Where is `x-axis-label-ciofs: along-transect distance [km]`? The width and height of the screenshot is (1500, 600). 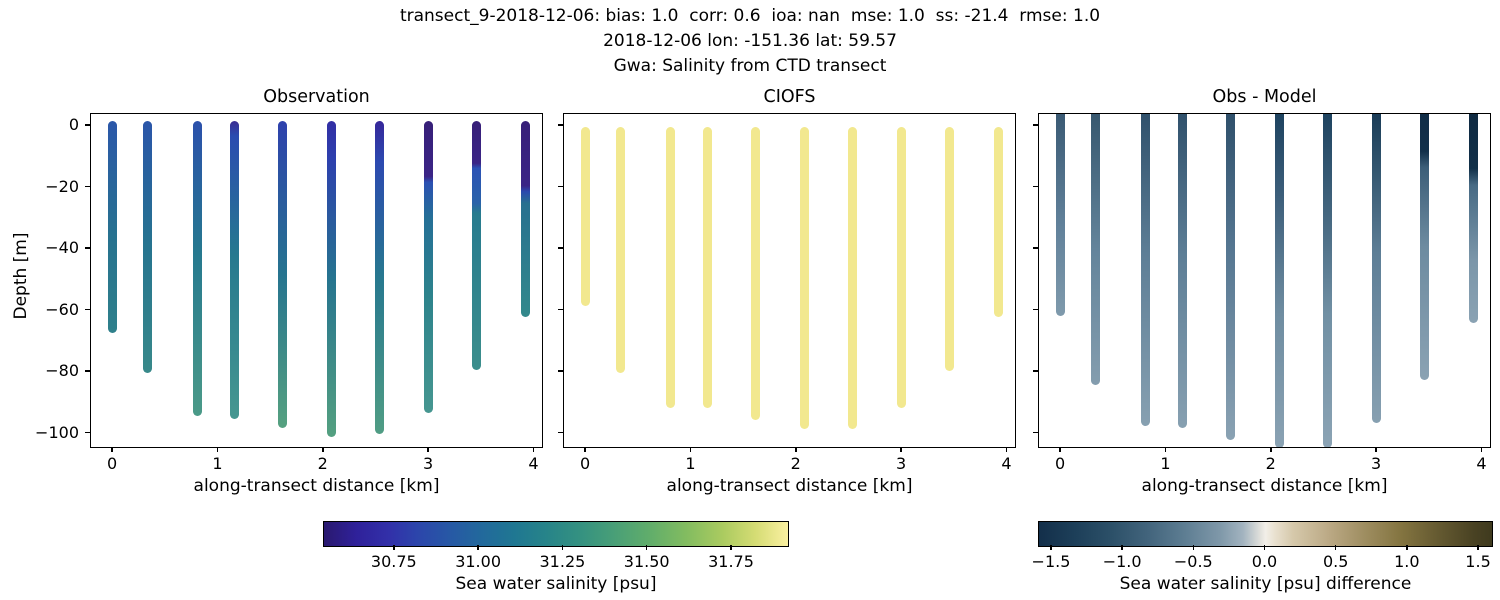 x-axis-label-ciofs: along-transect distance [km] is located at coordinates (789, 486).